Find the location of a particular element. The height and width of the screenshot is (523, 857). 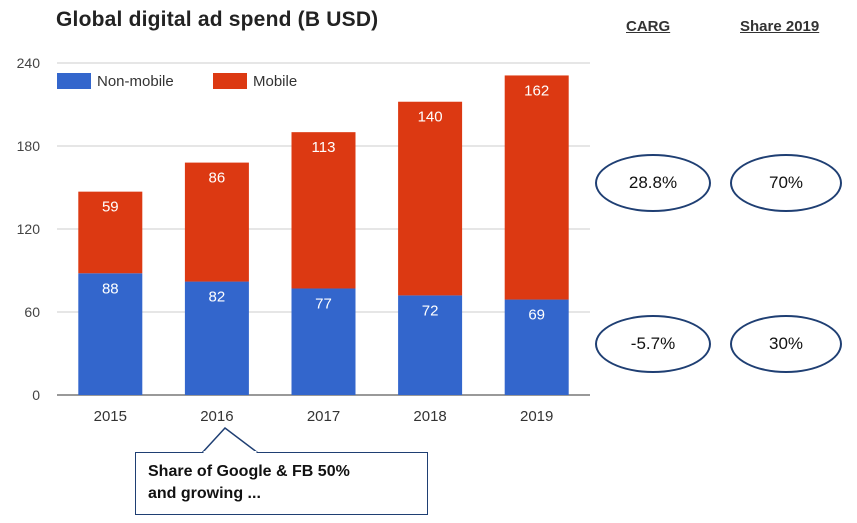

mobile-share-oval: 70% is located at coordinates (786, 183).